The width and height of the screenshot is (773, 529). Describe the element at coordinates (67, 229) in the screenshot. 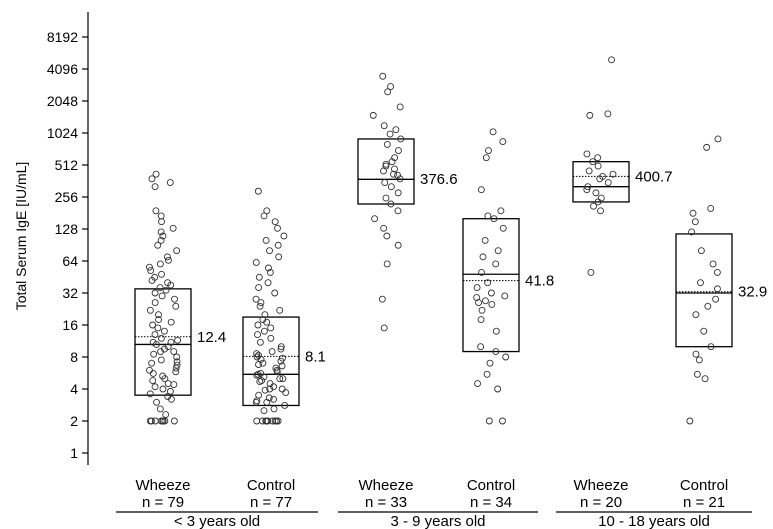

I see `y-tick-label: 128` at that location.